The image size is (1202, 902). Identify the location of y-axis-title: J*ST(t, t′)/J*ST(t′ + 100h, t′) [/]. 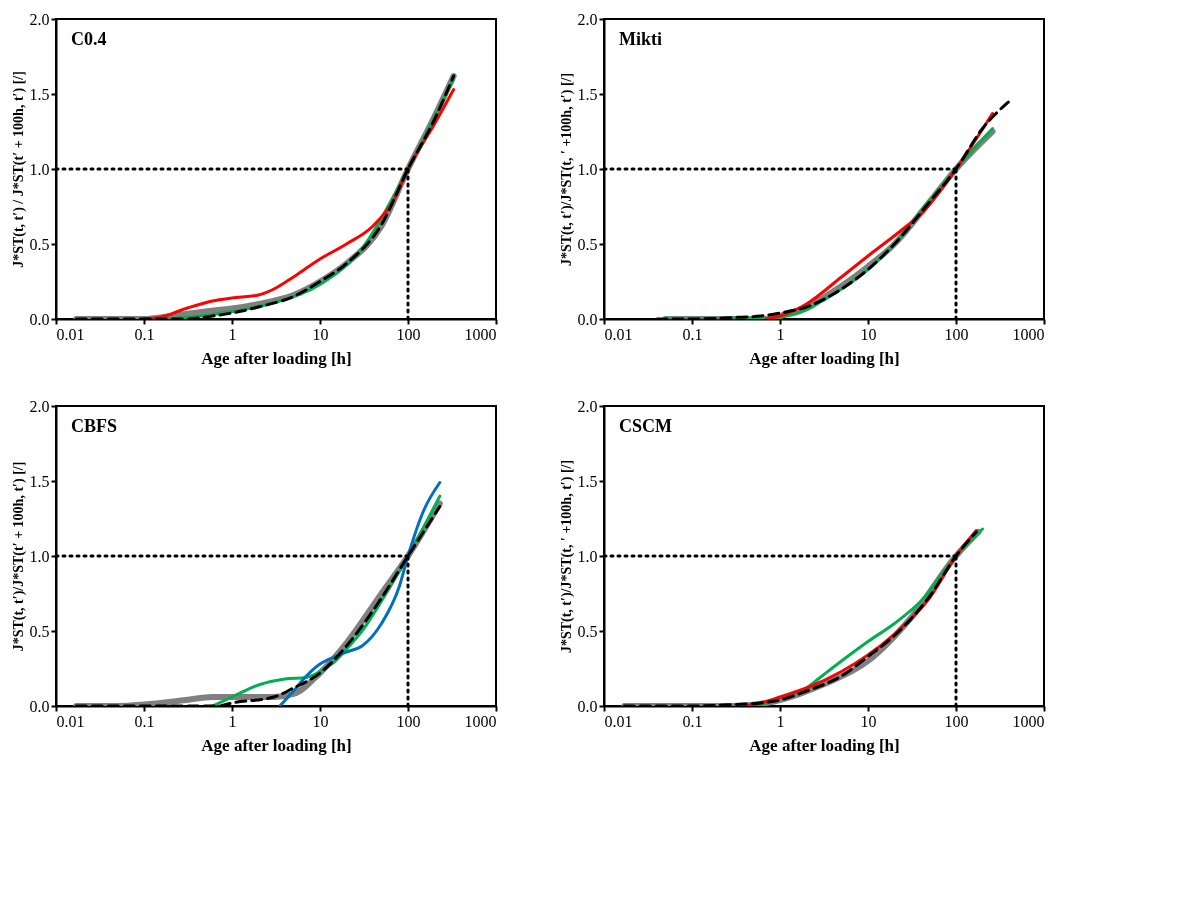
(18, 556).